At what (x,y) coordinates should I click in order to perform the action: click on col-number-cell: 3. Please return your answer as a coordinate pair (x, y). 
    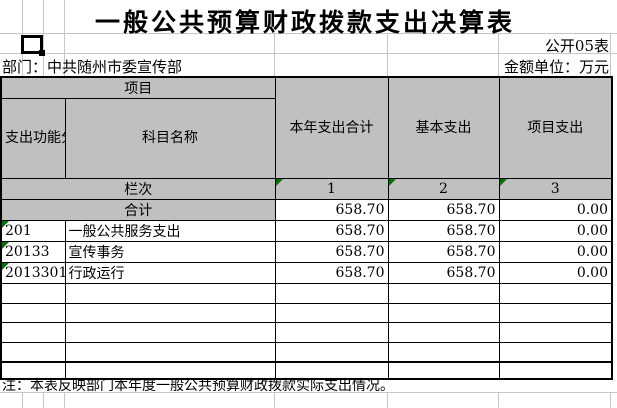
    Looking at the image, I should click on (555, 189).